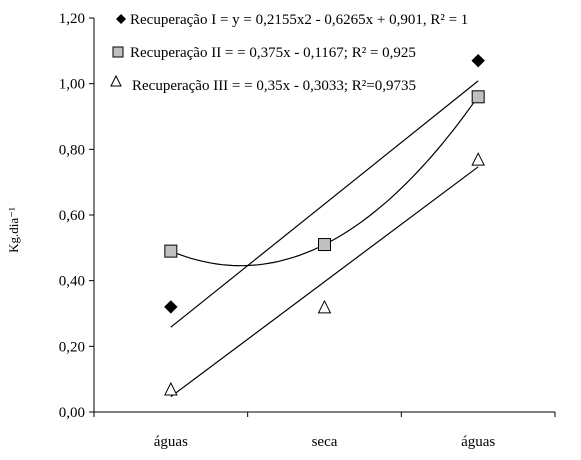 This screenshot has height=460, width=581. I want to click on y-tick-label: 0,40, so click(72, 282).